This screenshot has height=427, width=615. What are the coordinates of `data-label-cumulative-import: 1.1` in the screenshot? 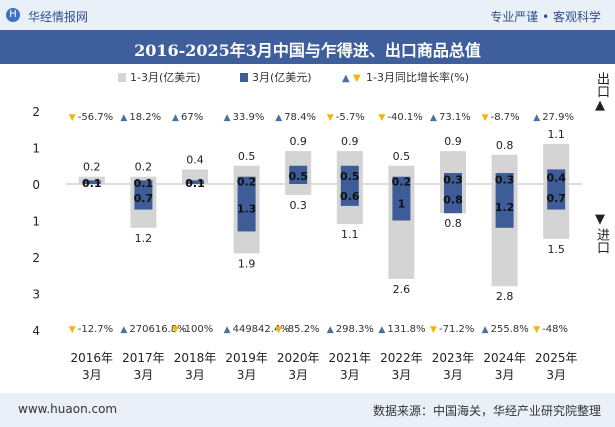 It's located at (350, 234).